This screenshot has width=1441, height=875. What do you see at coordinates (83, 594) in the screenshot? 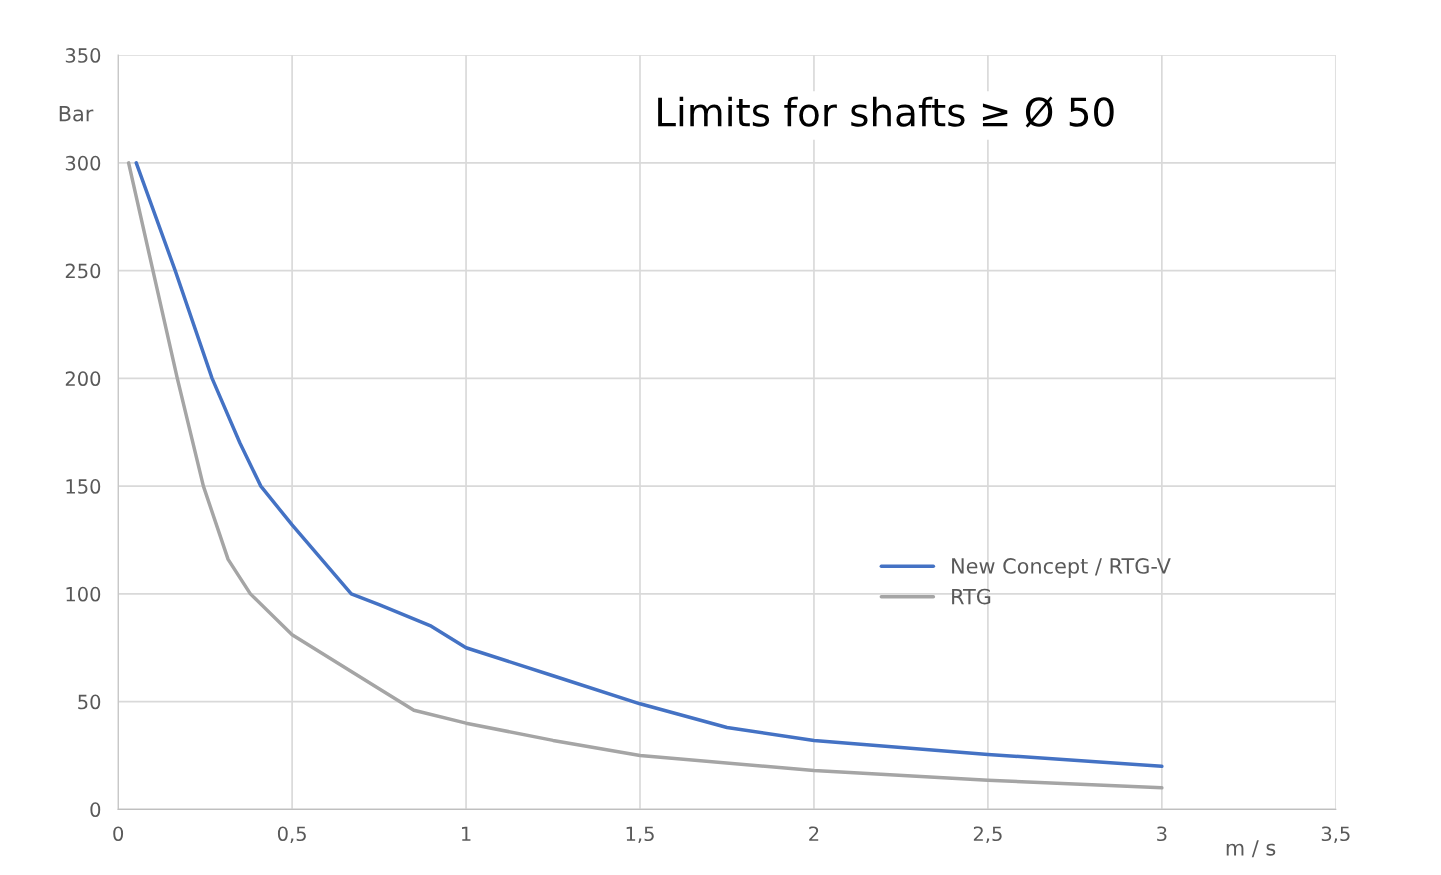
I see `y-tick-label: 100` at bounding box center [83, 594].